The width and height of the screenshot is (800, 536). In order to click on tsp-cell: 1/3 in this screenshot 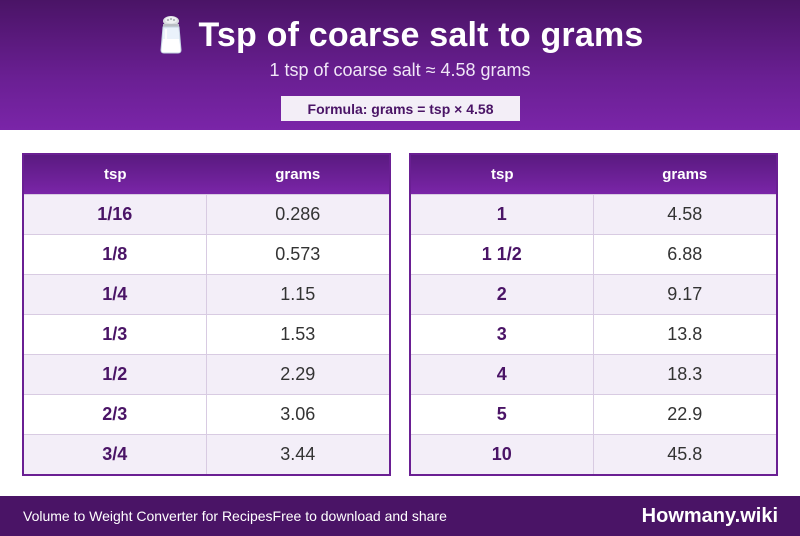, I will do `click(115, 334)`.